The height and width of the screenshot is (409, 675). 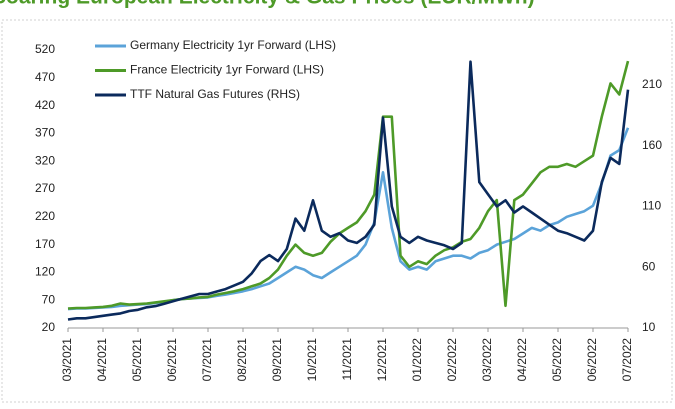 I want to click on x-tick-label: 04/2022, so click(x=522, y=360).